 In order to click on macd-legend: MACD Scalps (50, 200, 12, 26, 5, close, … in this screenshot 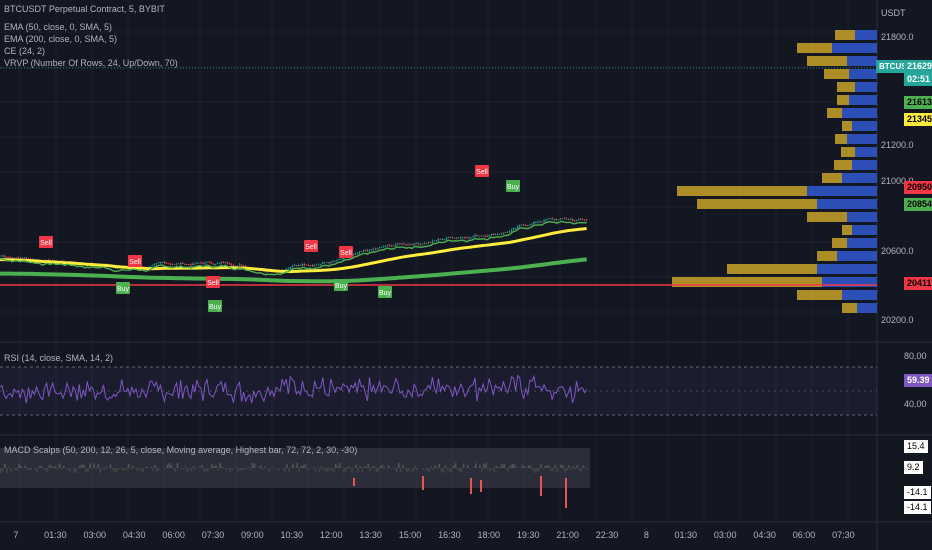, I will do `click(181, 450)`.